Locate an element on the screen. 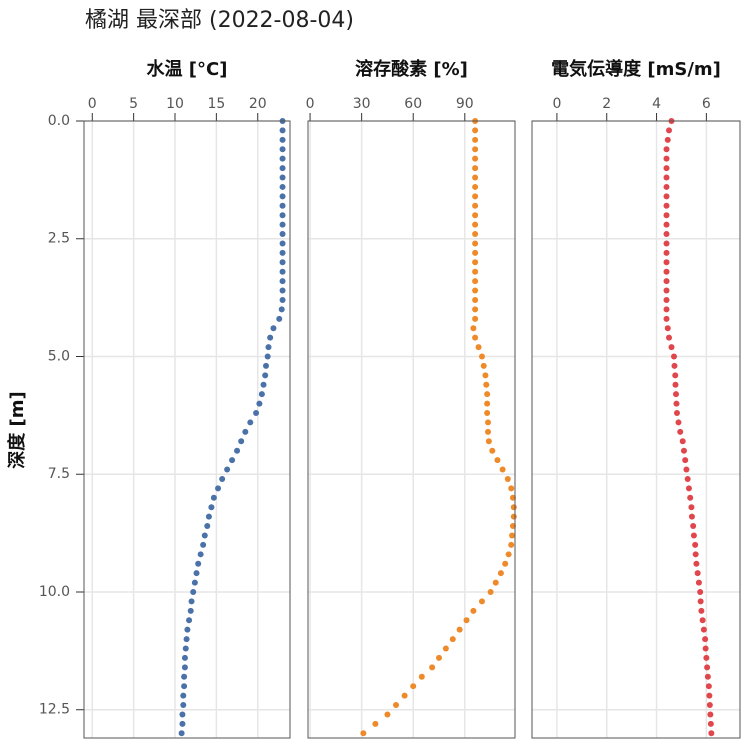 This screenshot has height=750, width=750. x-tick-label: 2 is located at coordinates (606, 104).